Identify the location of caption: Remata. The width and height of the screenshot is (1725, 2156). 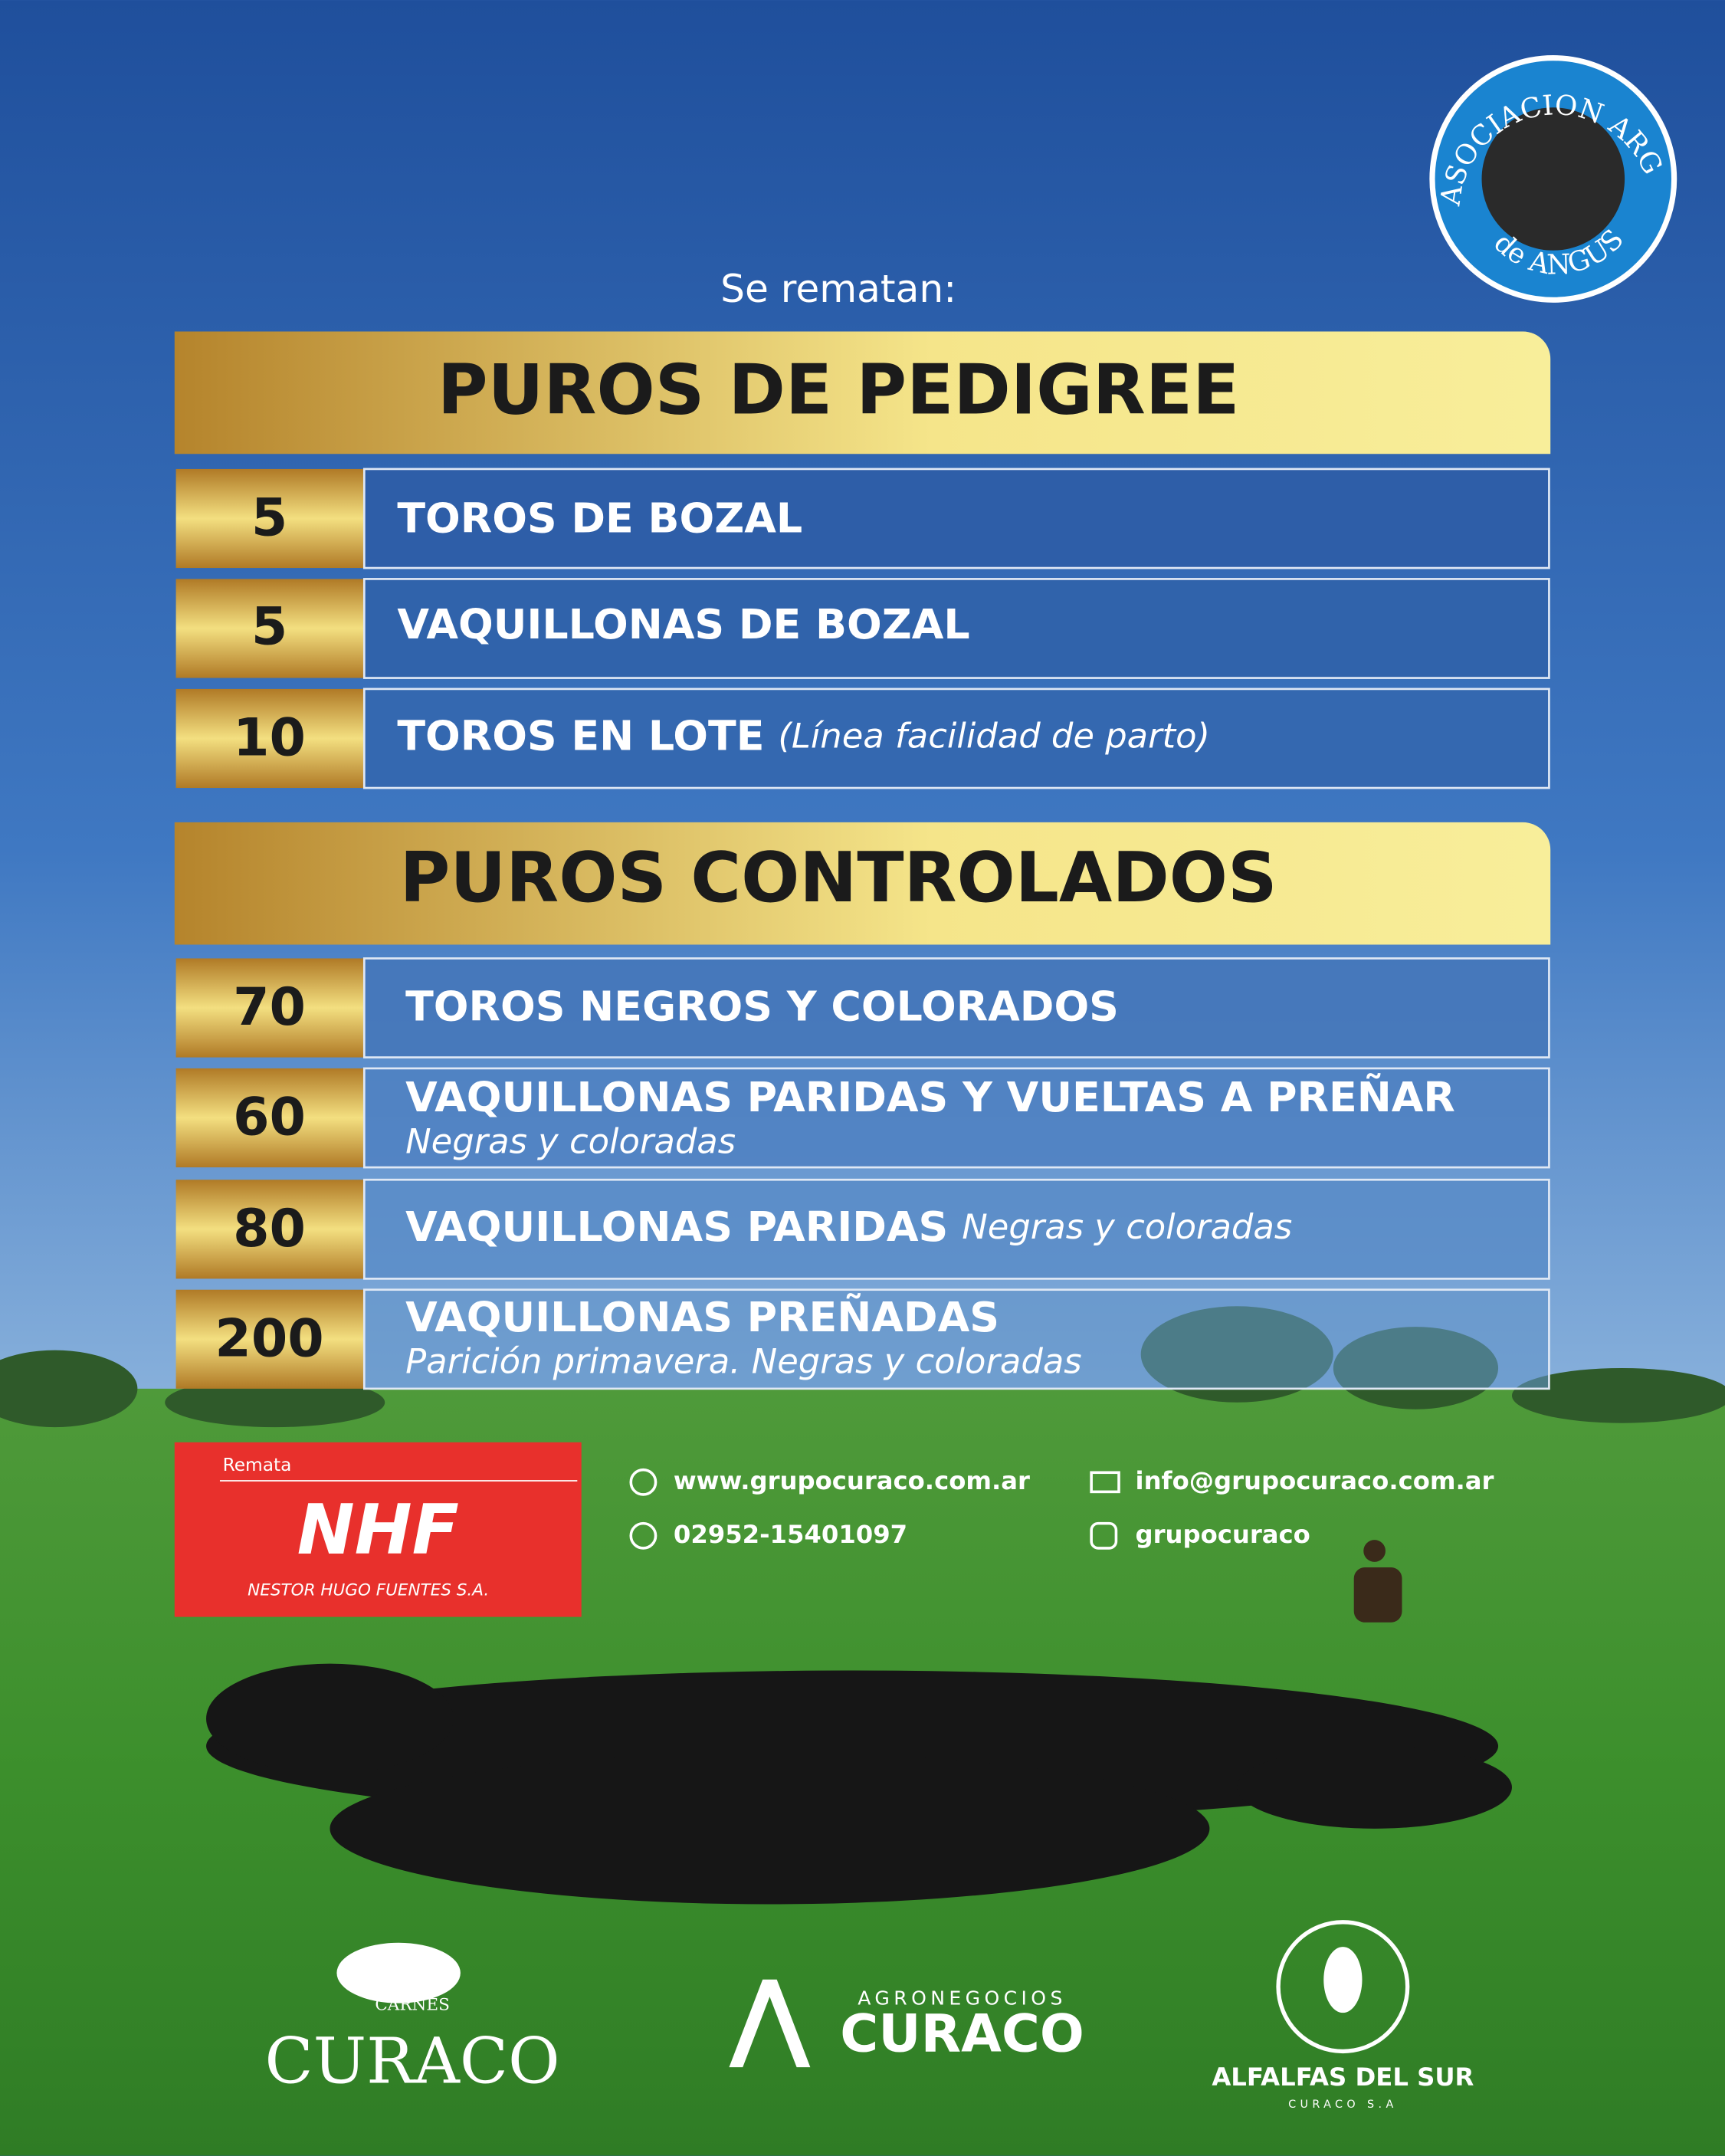
(257, 1465).